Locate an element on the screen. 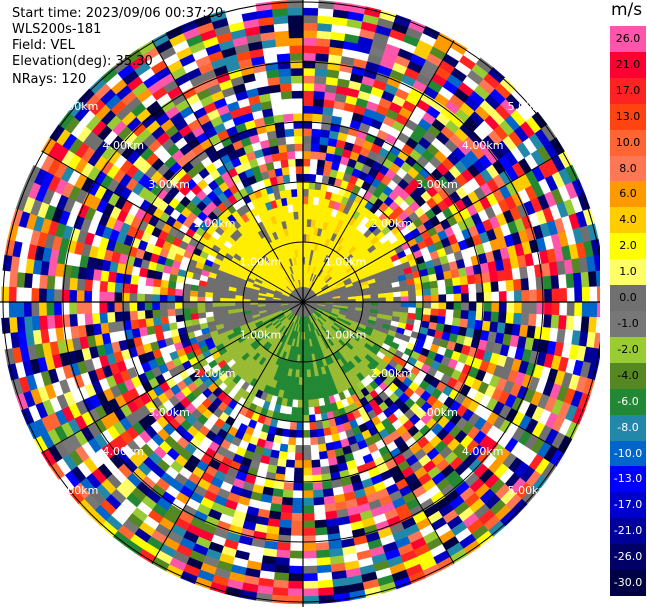 This screenshot has height=607, width=647. colorbar-tick-label: -26.0 is located at coordinates (628, 557).